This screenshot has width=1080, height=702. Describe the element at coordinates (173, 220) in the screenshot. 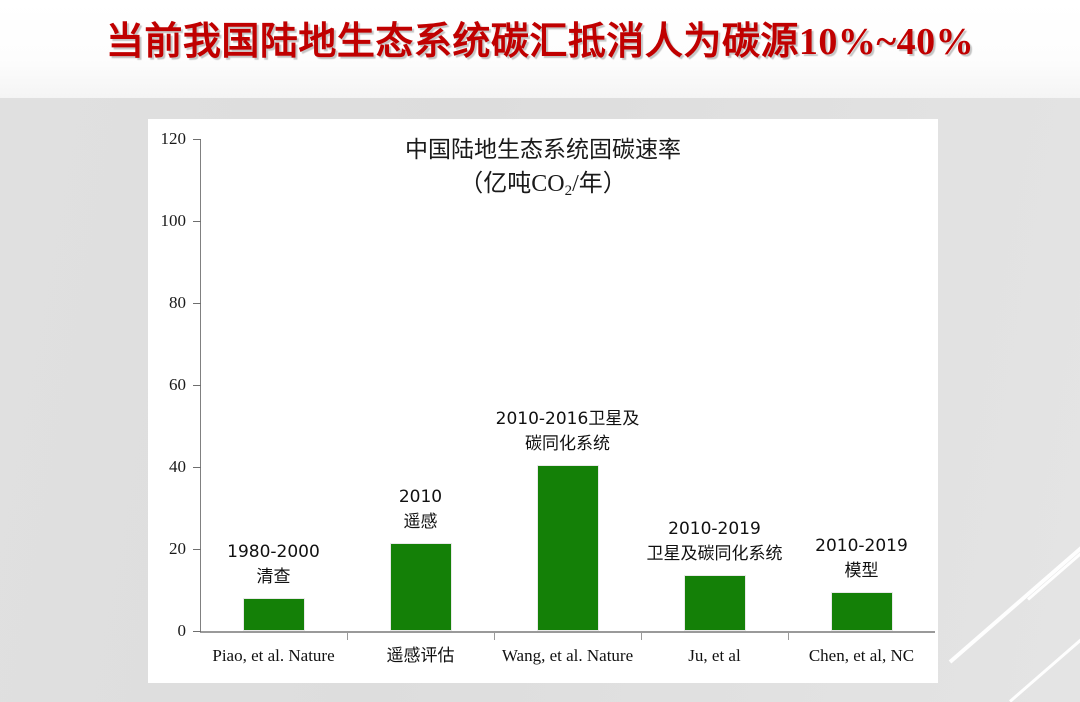

I see `y-axis-tick-label: 100` at that location.